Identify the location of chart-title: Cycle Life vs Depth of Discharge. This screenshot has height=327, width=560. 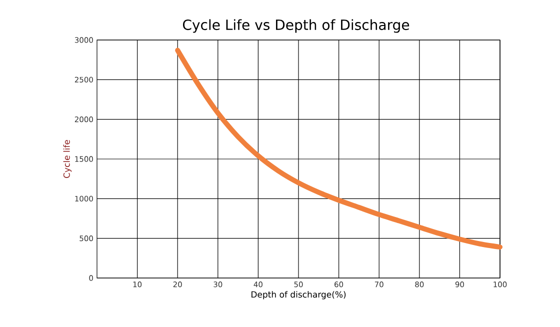
(296, 26).